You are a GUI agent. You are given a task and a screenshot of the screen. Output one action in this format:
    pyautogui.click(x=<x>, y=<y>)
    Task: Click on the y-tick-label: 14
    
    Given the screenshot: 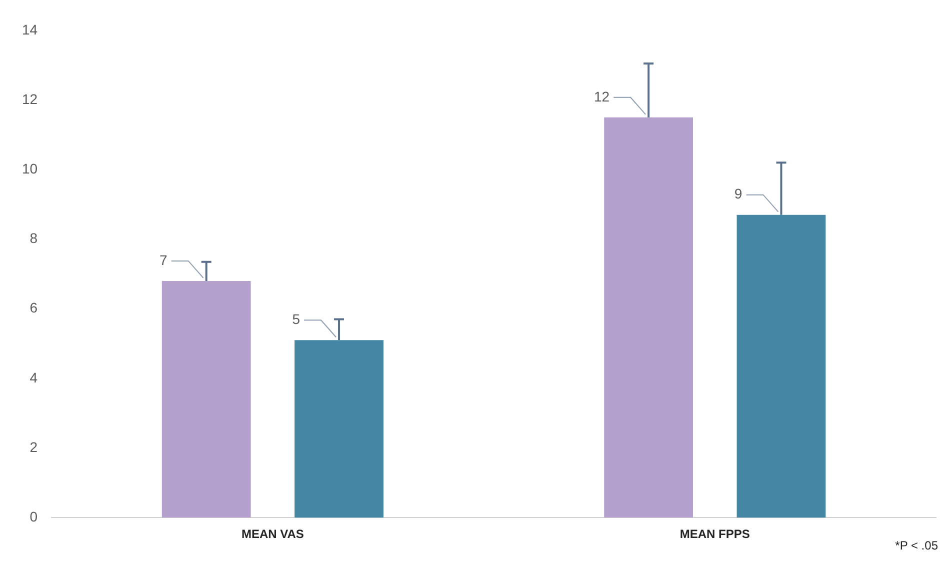 What is the action you would take?
    pyautogui.click(x=30, y=29)
    